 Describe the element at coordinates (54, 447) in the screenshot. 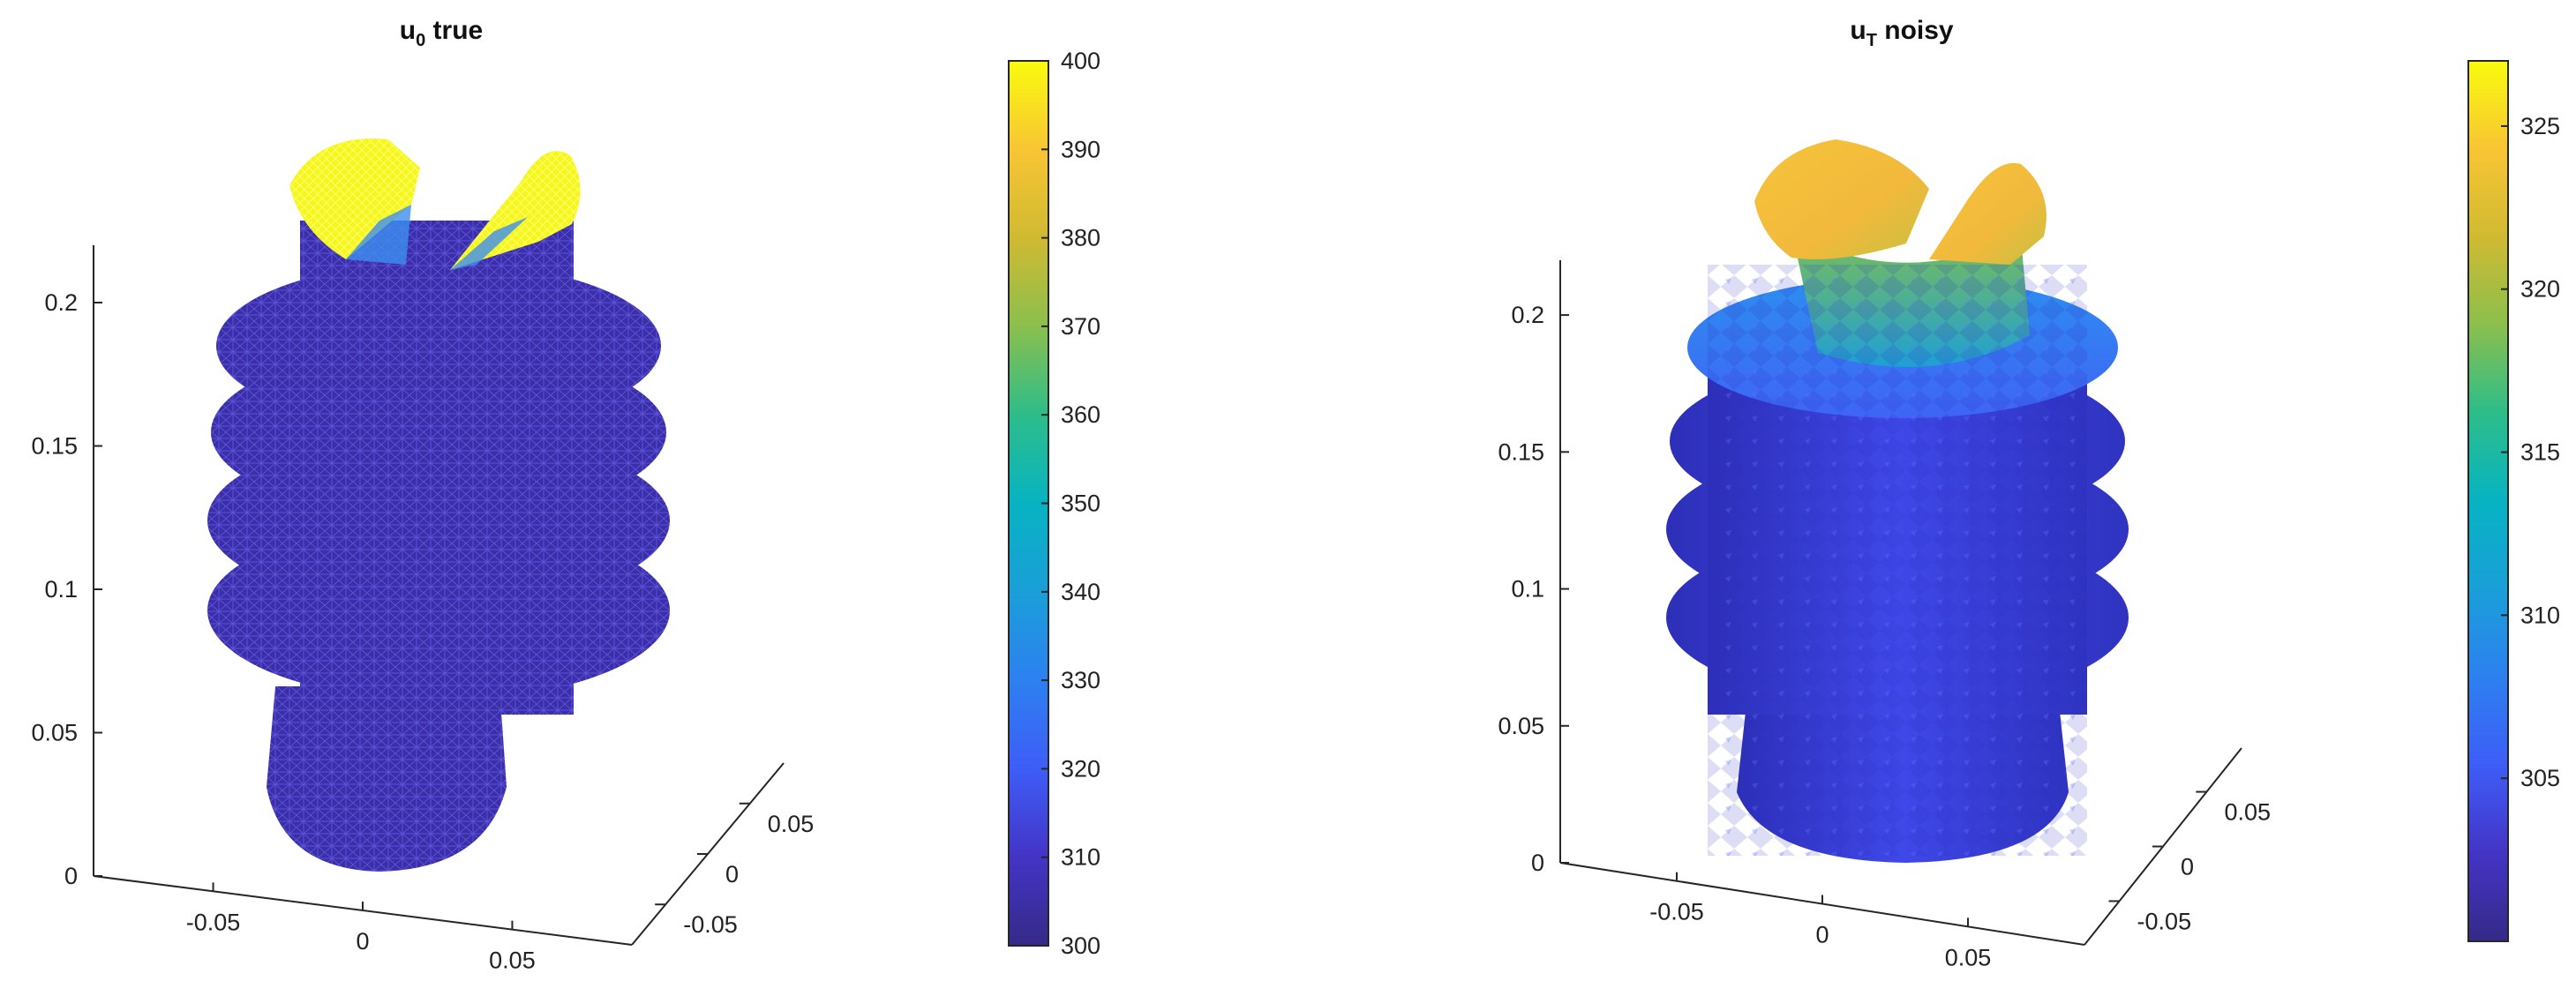

I see `panel1-z-tick-label: 0.15` at that location.